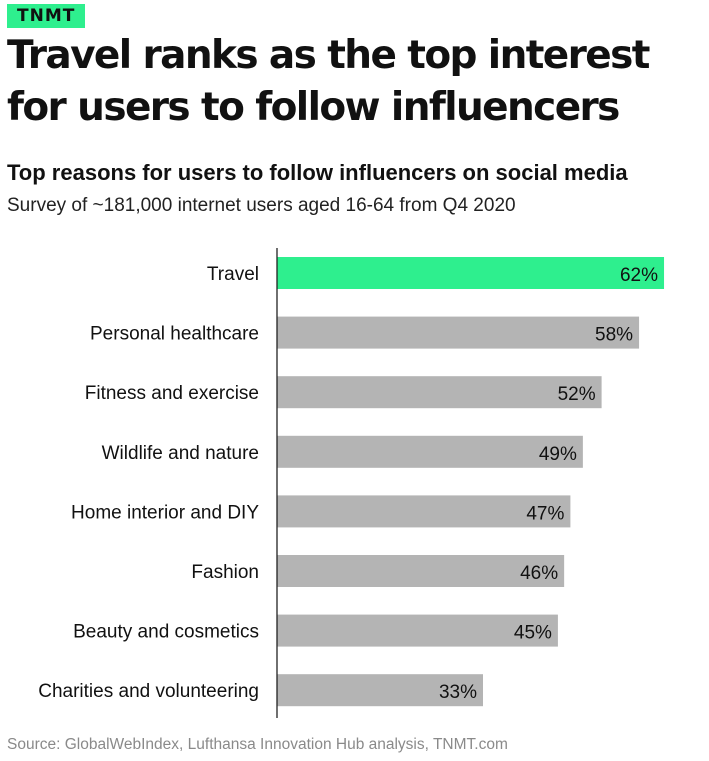 This screenshot has width=709, height=761. Describe the element at coordinates (424, 511) in the screenshot. I see `bar-home-interior-and-diy` at that location.